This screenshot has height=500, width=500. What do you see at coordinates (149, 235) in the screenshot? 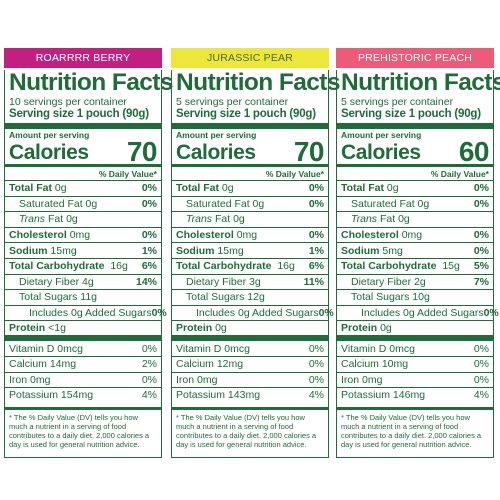
I see `cholesterol-pct: 0%` at bounding box center [149, 235].